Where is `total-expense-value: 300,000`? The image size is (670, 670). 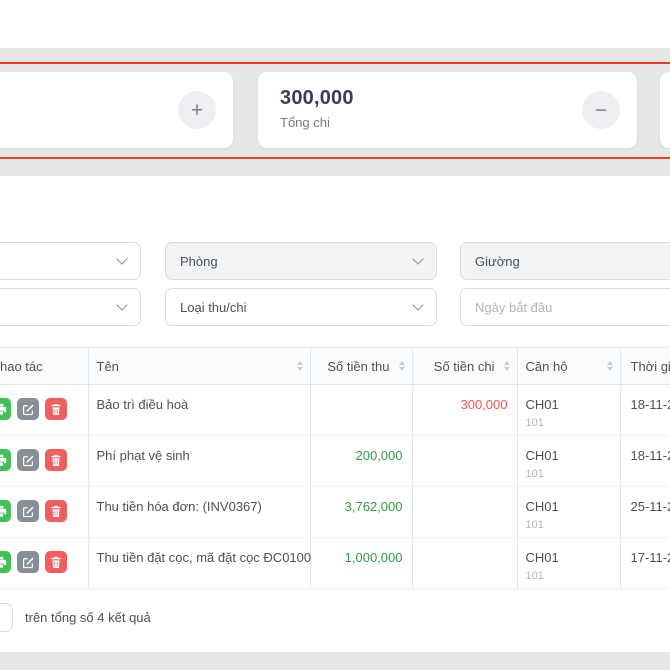 total-expense-value: 300,000 is located at coordinates (317, 98).